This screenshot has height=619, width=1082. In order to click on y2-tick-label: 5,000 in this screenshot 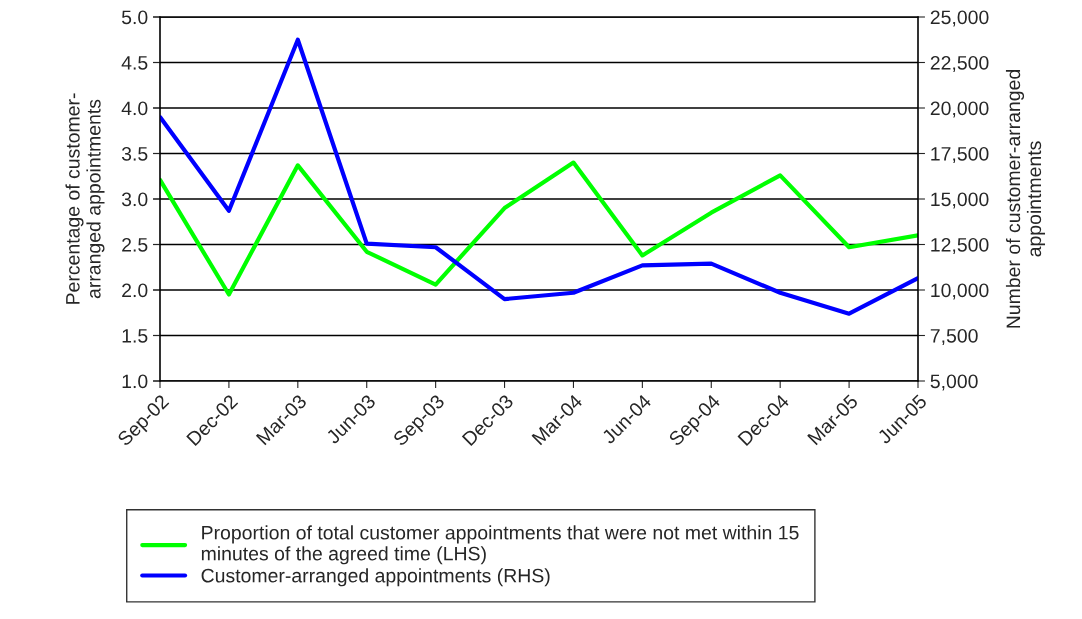, I will do `click(954, 382)`.